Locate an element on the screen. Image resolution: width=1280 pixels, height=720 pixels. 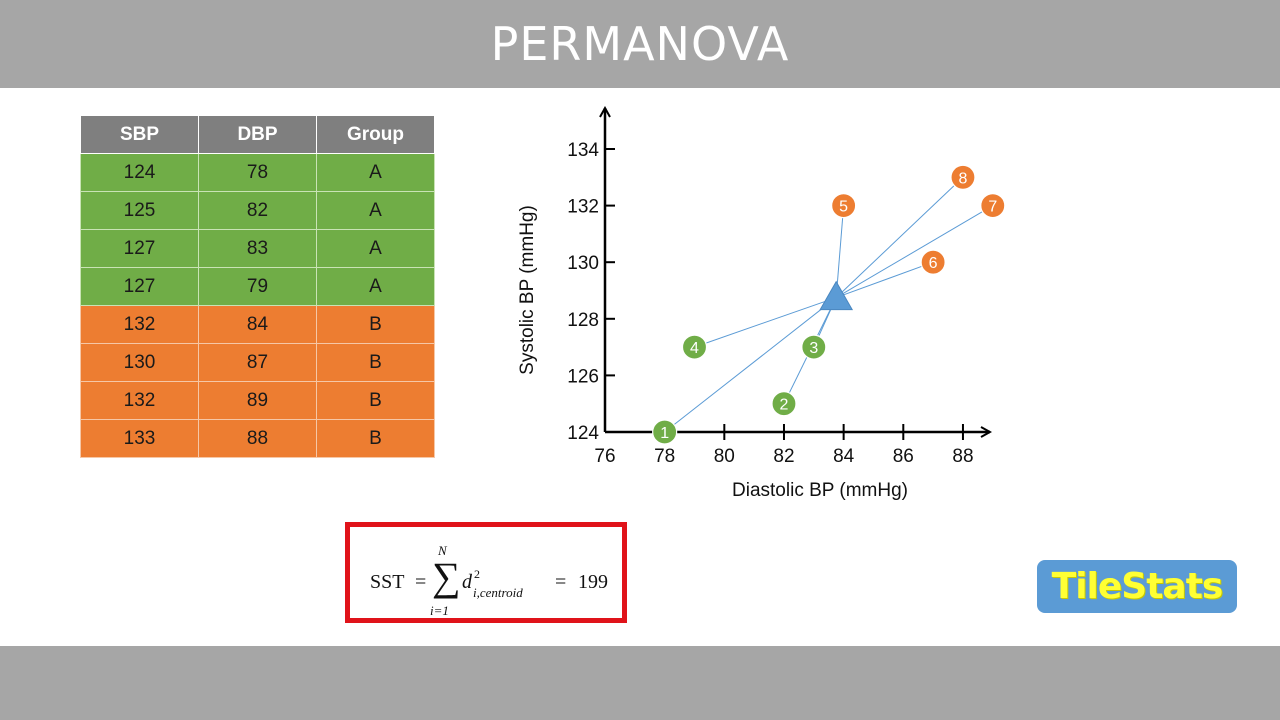
point-label: 6 is located at coordinates (933, 263).